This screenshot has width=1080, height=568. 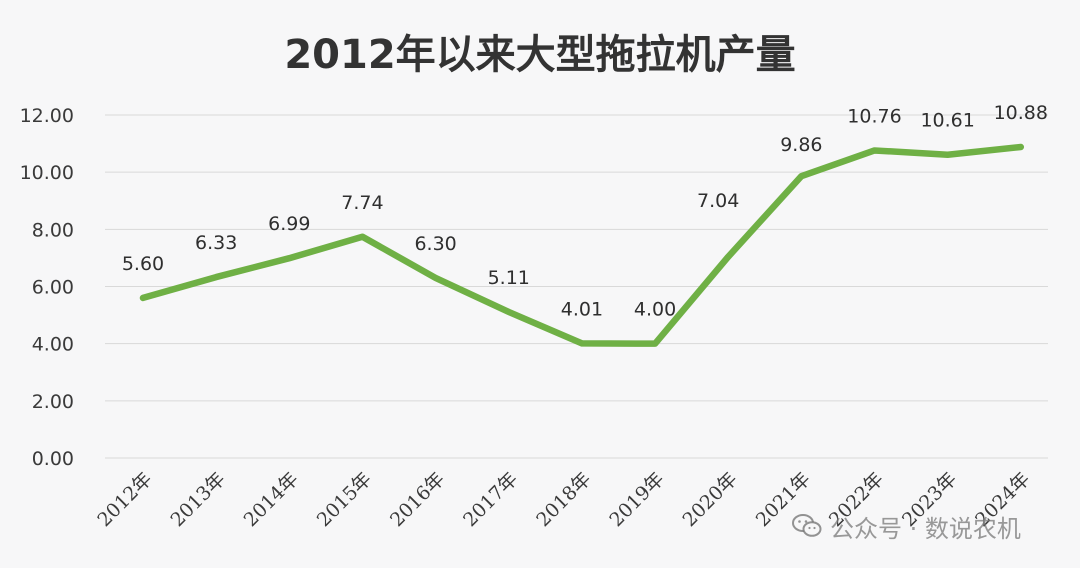 What do you see at coordinates (874, 116) in the screenshot?
I see `data-label: 10.76` at bounding box center [874, 116].